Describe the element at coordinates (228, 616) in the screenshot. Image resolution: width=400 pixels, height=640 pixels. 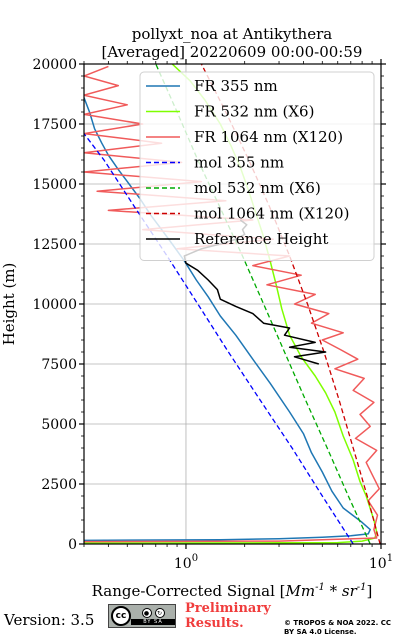
I see `preliminary-results-label: Preliminary Results.` at that location.